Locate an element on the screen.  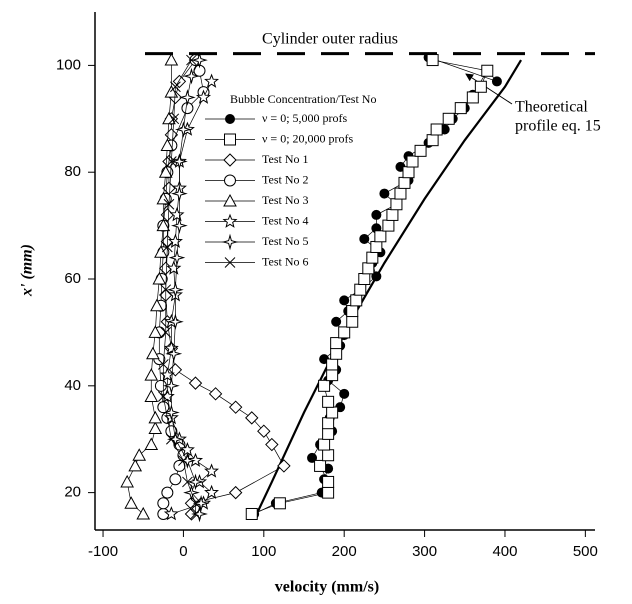
x-tick-label: 500 is located at coordinates (585, 551).